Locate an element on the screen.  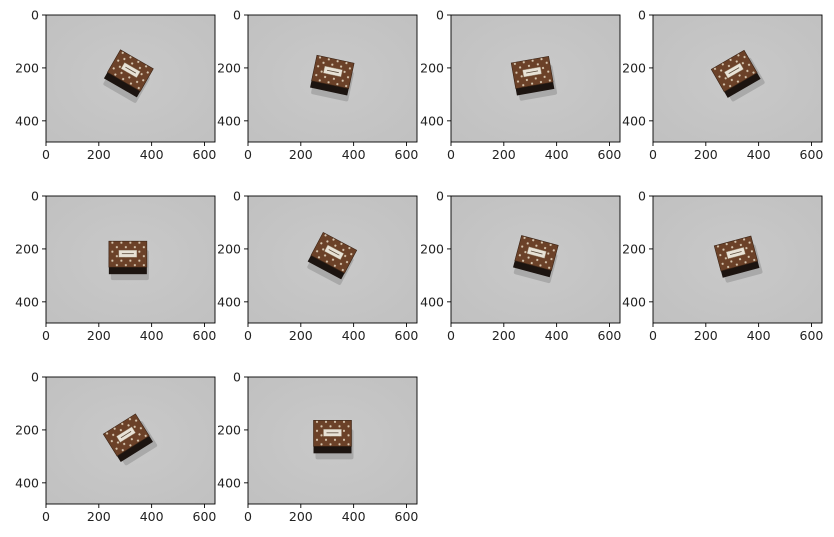
image-panel-5: 0 200 400 600 0 200 400 is located at coordinates (115, 266).